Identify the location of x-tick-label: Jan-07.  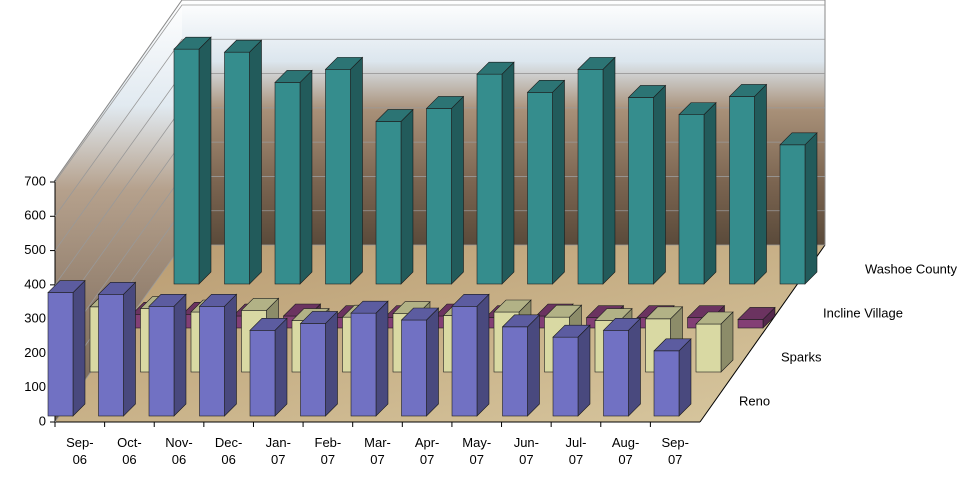
(278, 451).